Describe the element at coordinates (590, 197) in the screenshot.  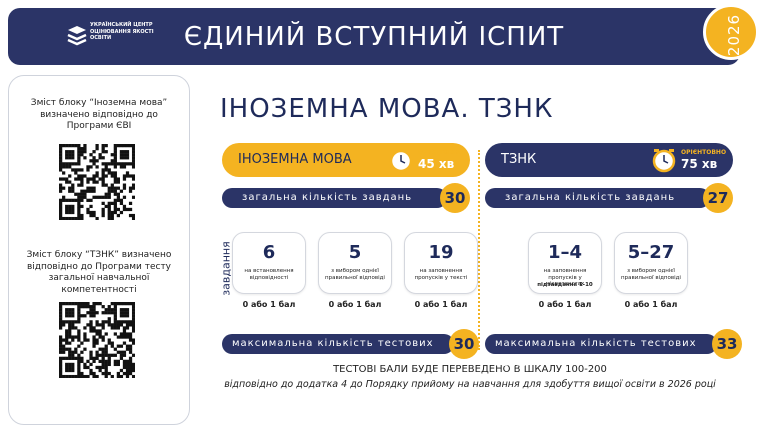
I see `total-label: загальна кількість завдань` at that location.